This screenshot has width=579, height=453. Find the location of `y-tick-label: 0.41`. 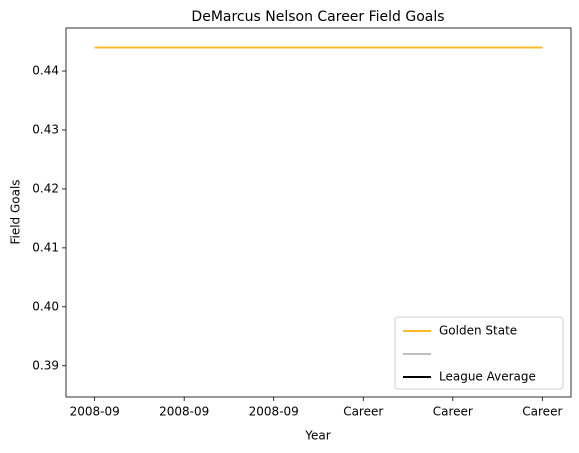

y-tick-label: 0.41 is located at coordinates (45, 247).